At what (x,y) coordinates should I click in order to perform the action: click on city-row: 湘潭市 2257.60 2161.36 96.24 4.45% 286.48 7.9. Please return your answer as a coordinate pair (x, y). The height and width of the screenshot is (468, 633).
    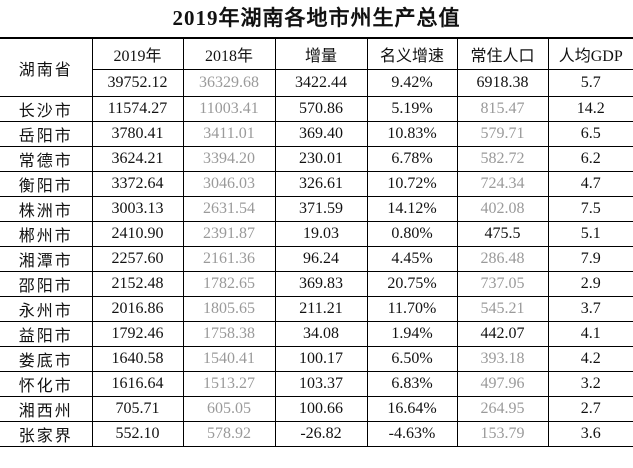
    Looking at the image, I should click on (316, 259).